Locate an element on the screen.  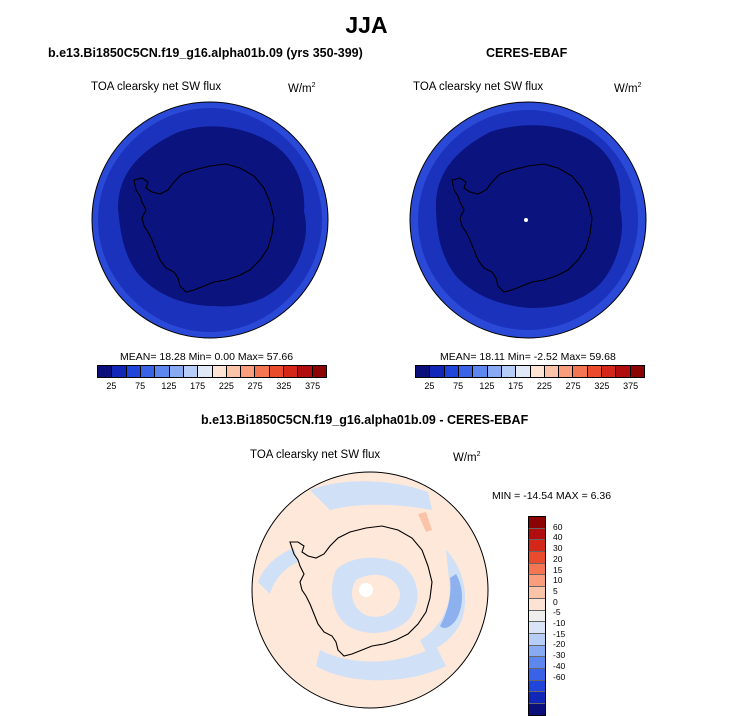
obs-unit-label: W/m2 is located at coordinates (628, 88).